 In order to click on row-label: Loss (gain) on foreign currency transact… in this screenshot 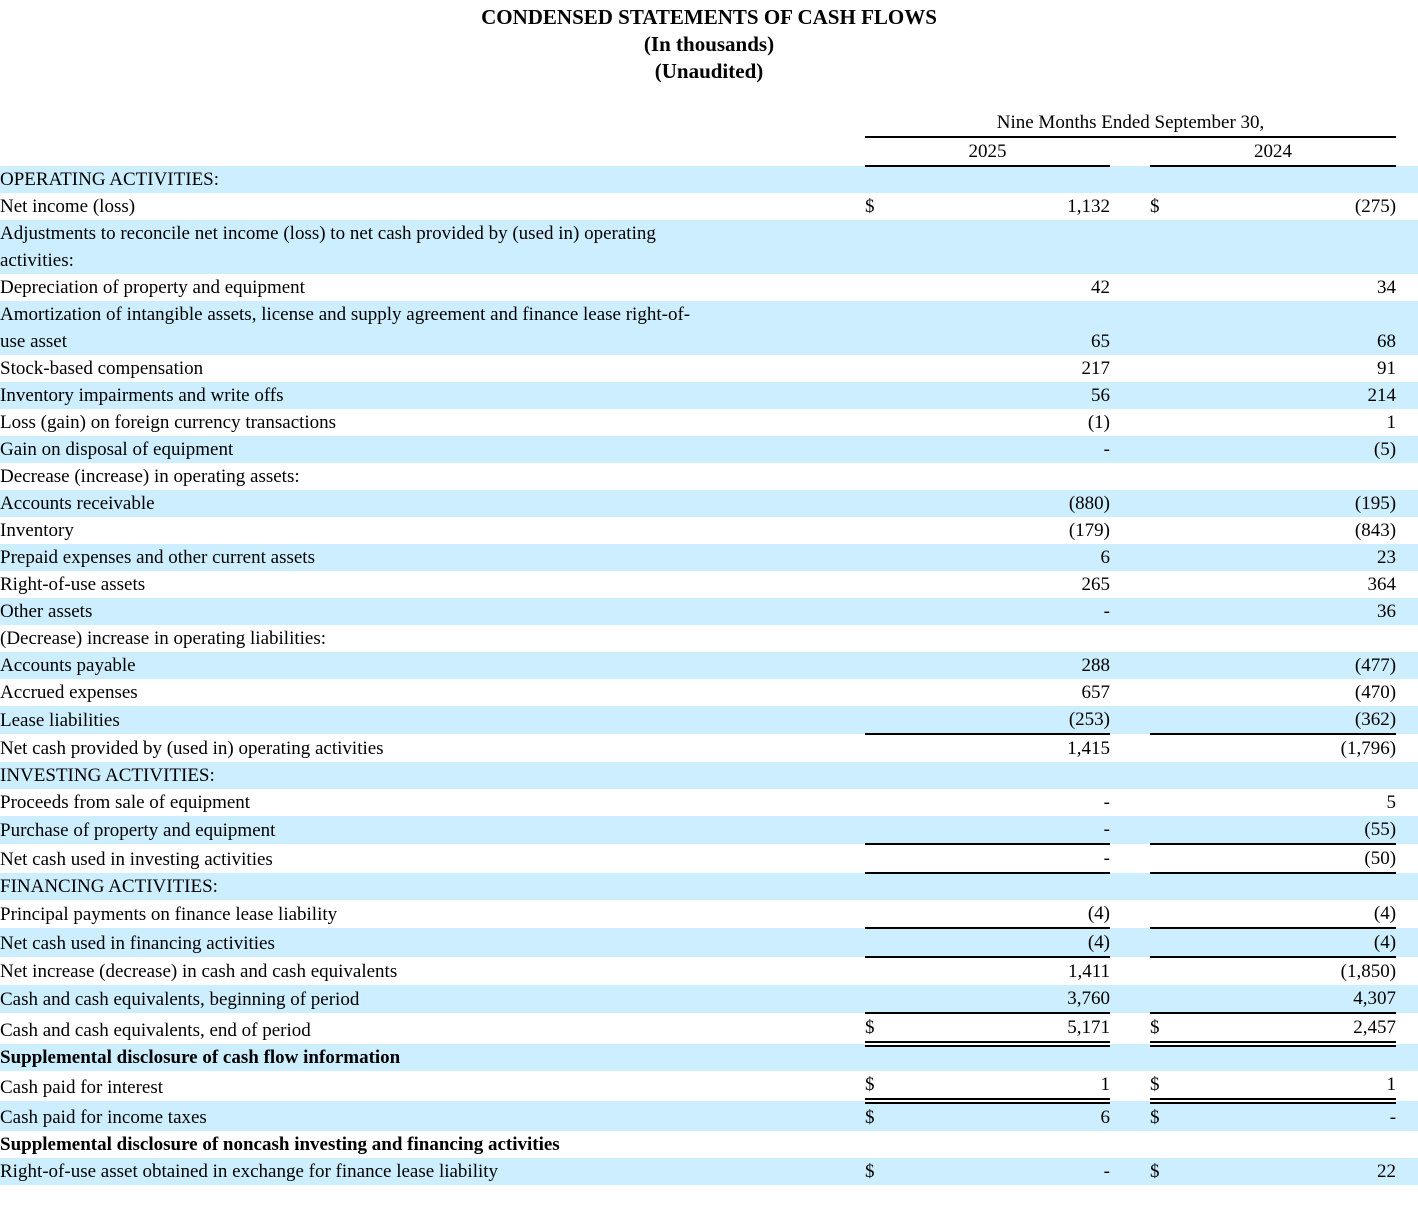, I will do `click(168, 422)`.